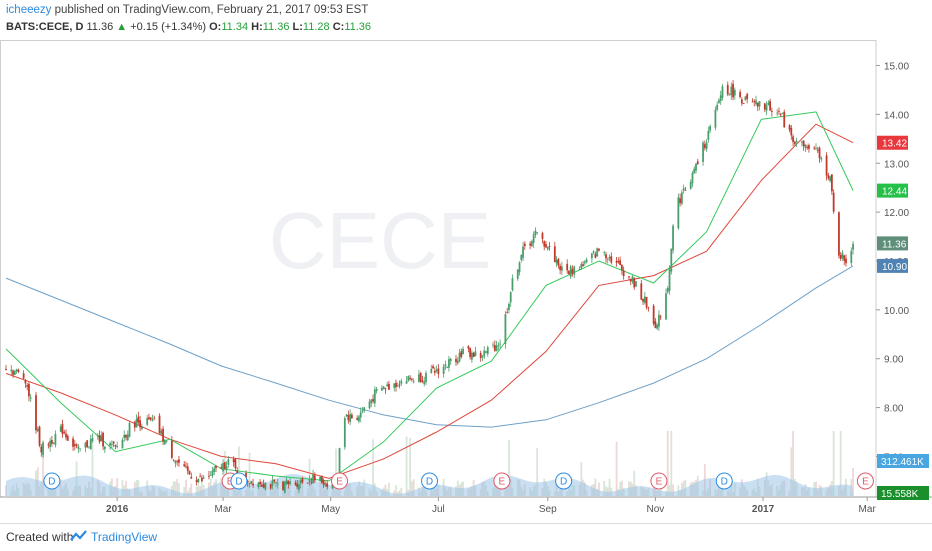 The width and height of the screenshot is (932, 551). Describe the element at coordinates (124, 537) in the screenshot. I see `tradingview-brand-link: TradingView` at that location.